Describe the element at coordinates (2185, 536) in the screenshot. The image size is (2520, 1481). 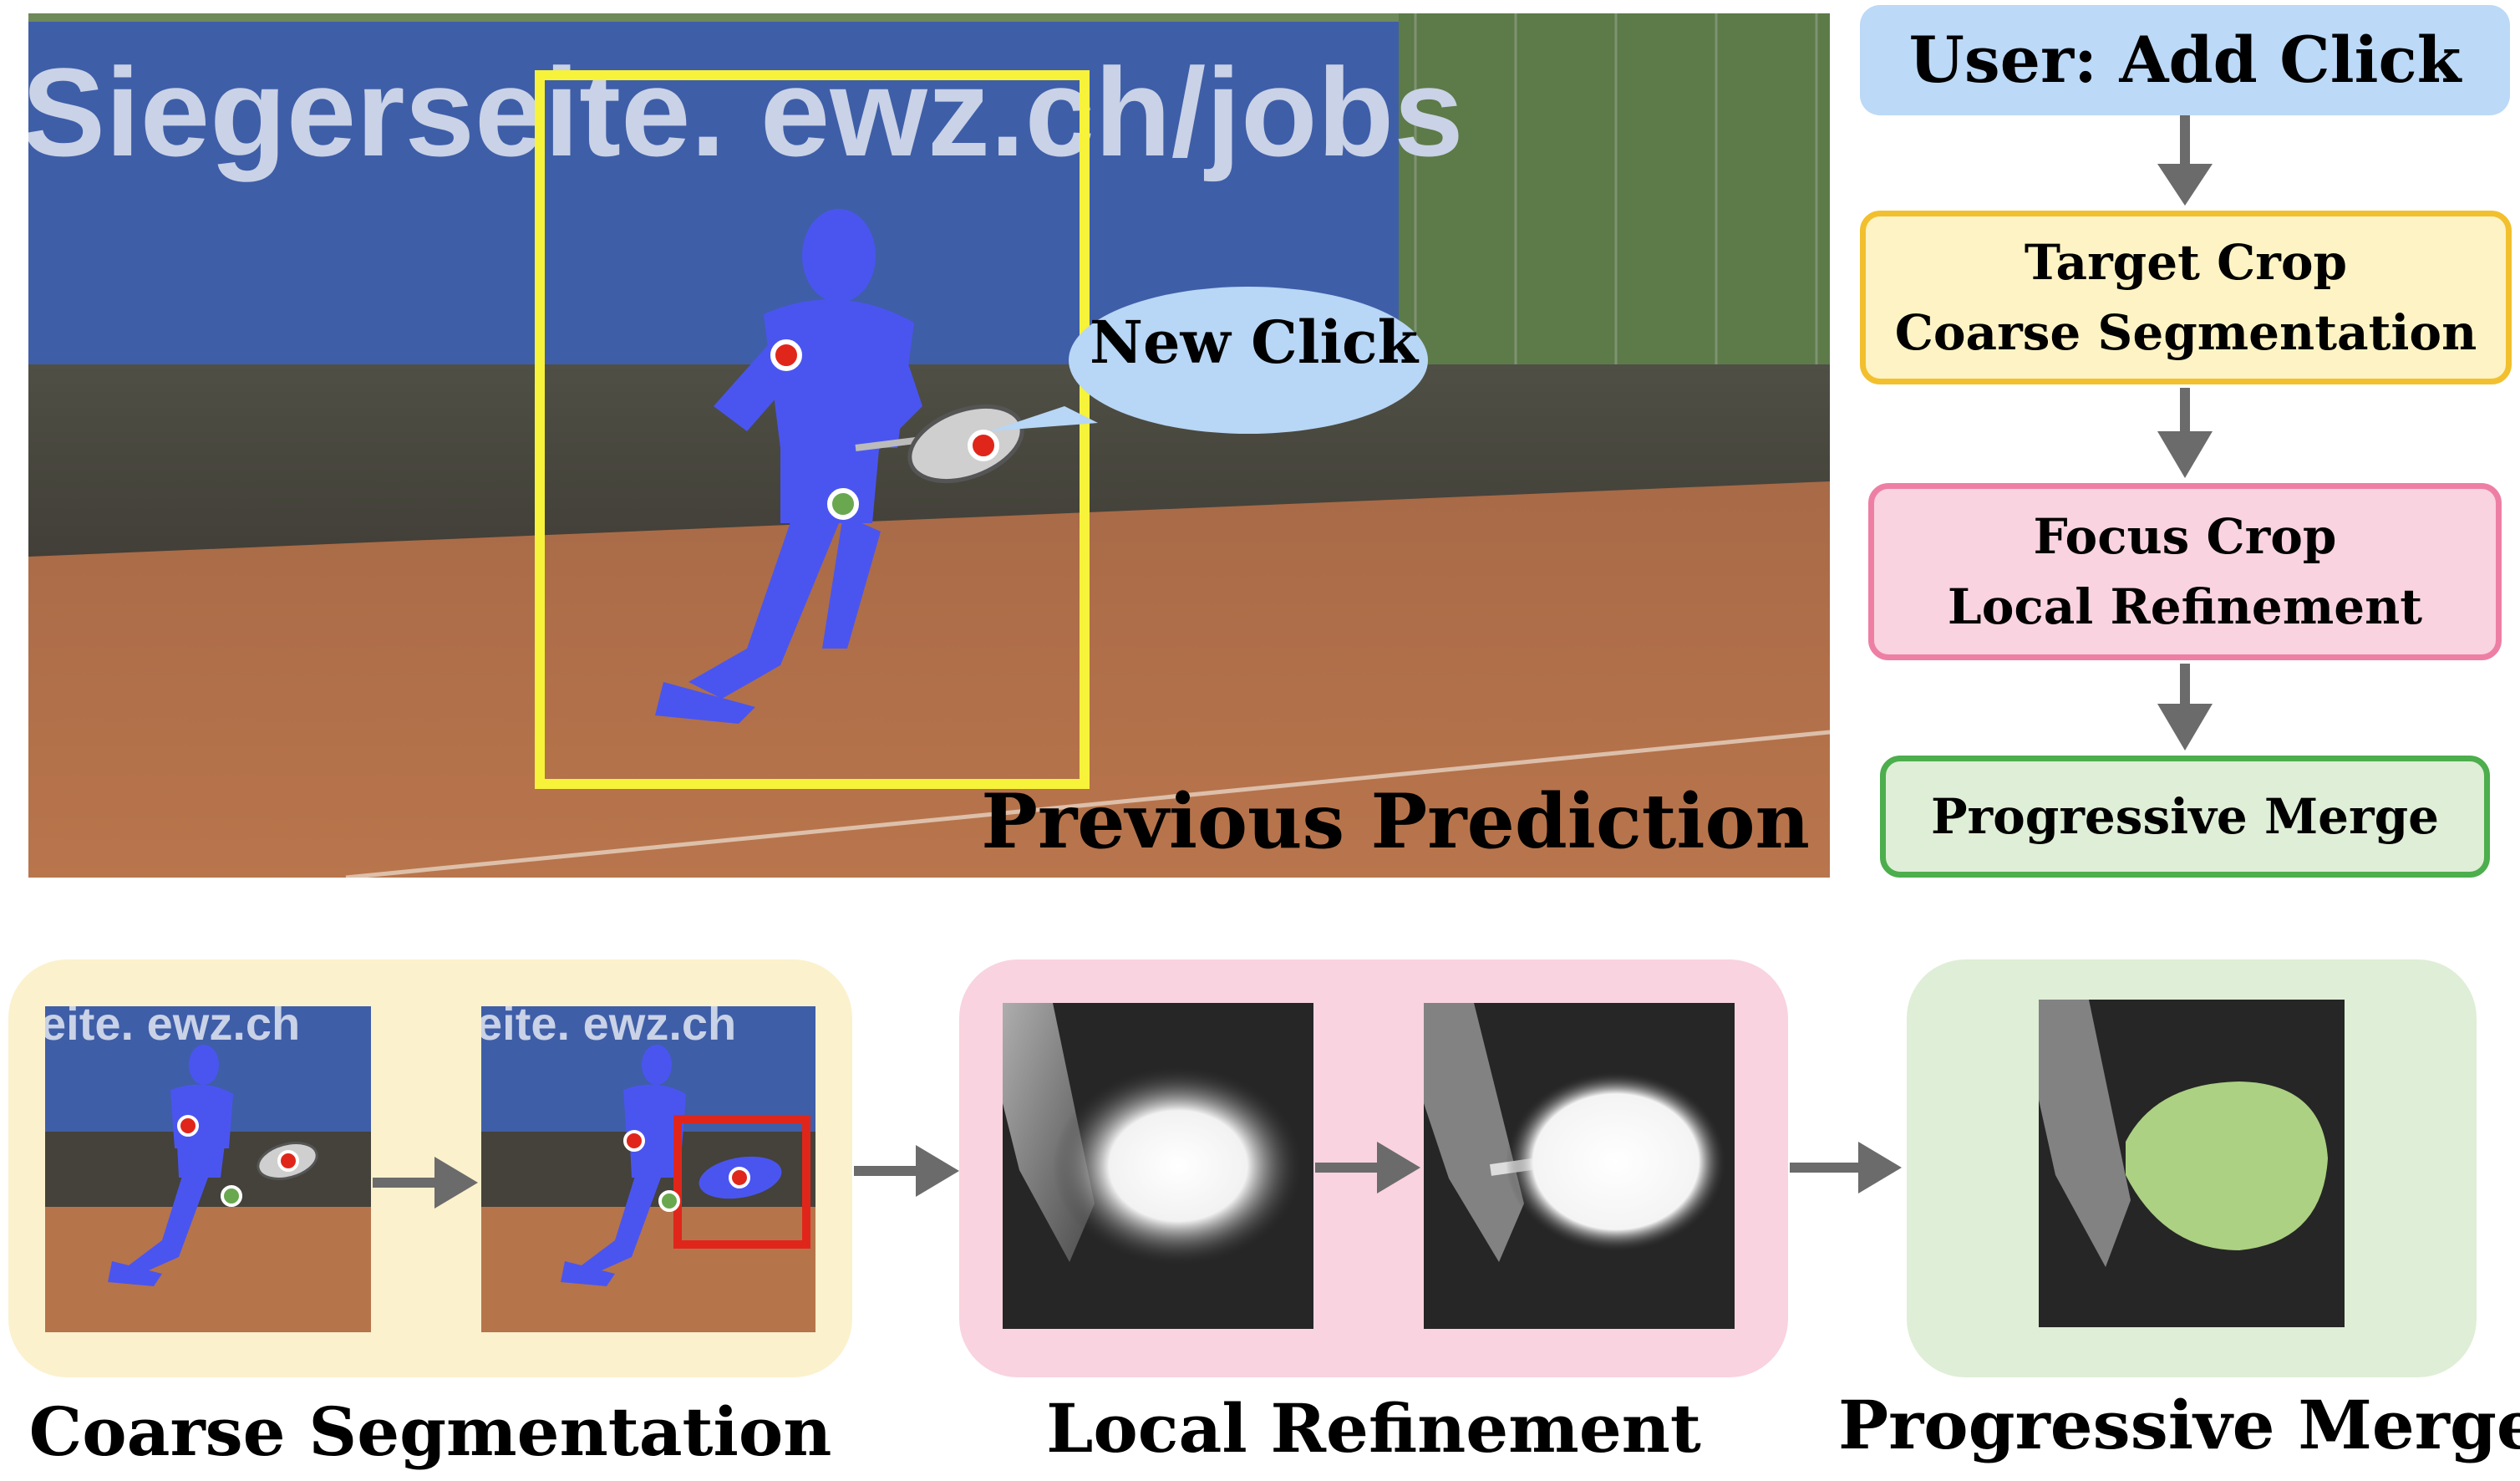
I see `flow-step-focus-crop-line1: Focus Crop` at that location.